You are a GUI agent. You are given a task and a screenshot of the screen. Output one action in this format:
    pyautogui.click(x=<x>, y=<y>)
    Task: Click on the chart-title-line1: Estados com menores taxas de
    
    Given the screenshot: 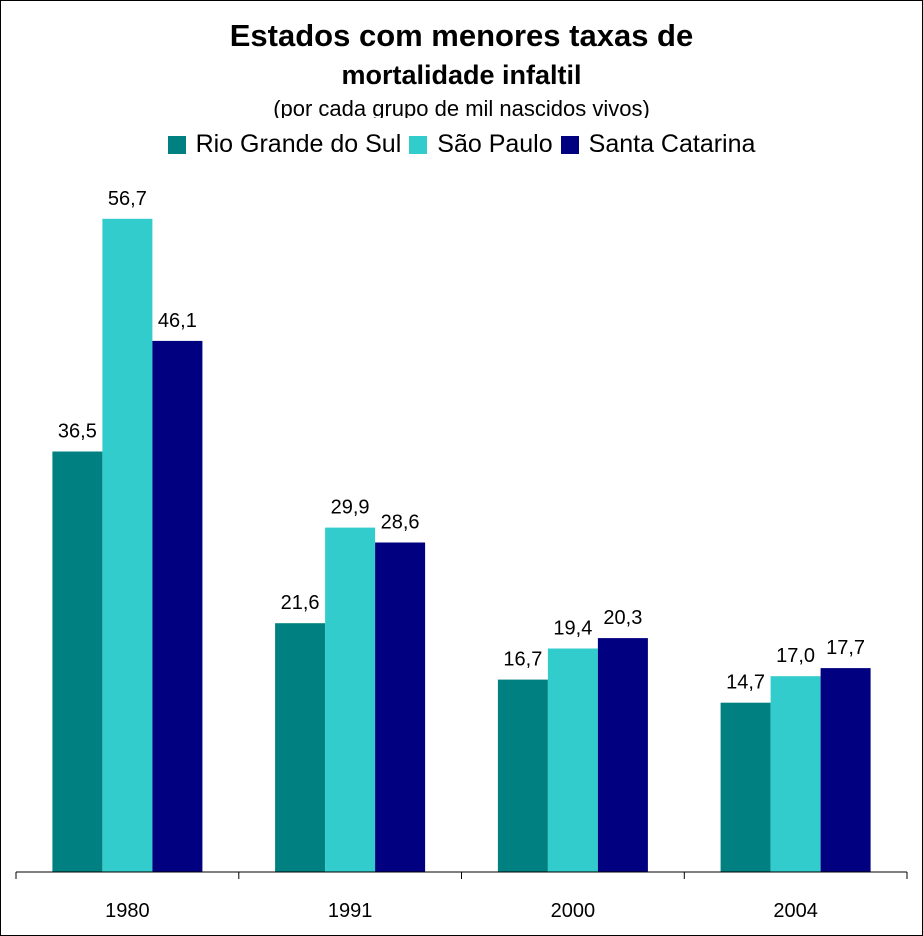 What is the action you would take?
    pyautogui.click(x=461, y=35)
    